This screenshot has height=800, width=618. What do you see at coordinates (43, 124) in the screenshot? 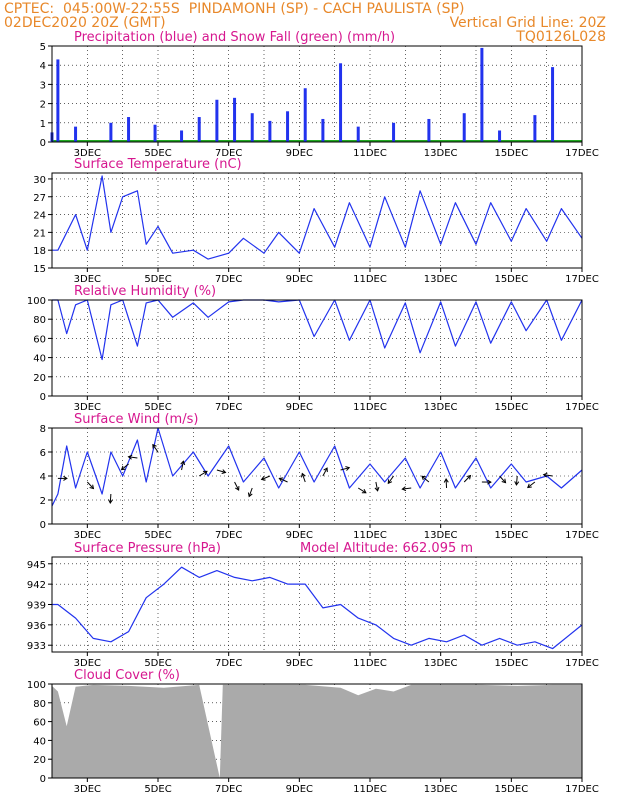
I see `y-tick-label: 1` at bounding box center [43, 124].